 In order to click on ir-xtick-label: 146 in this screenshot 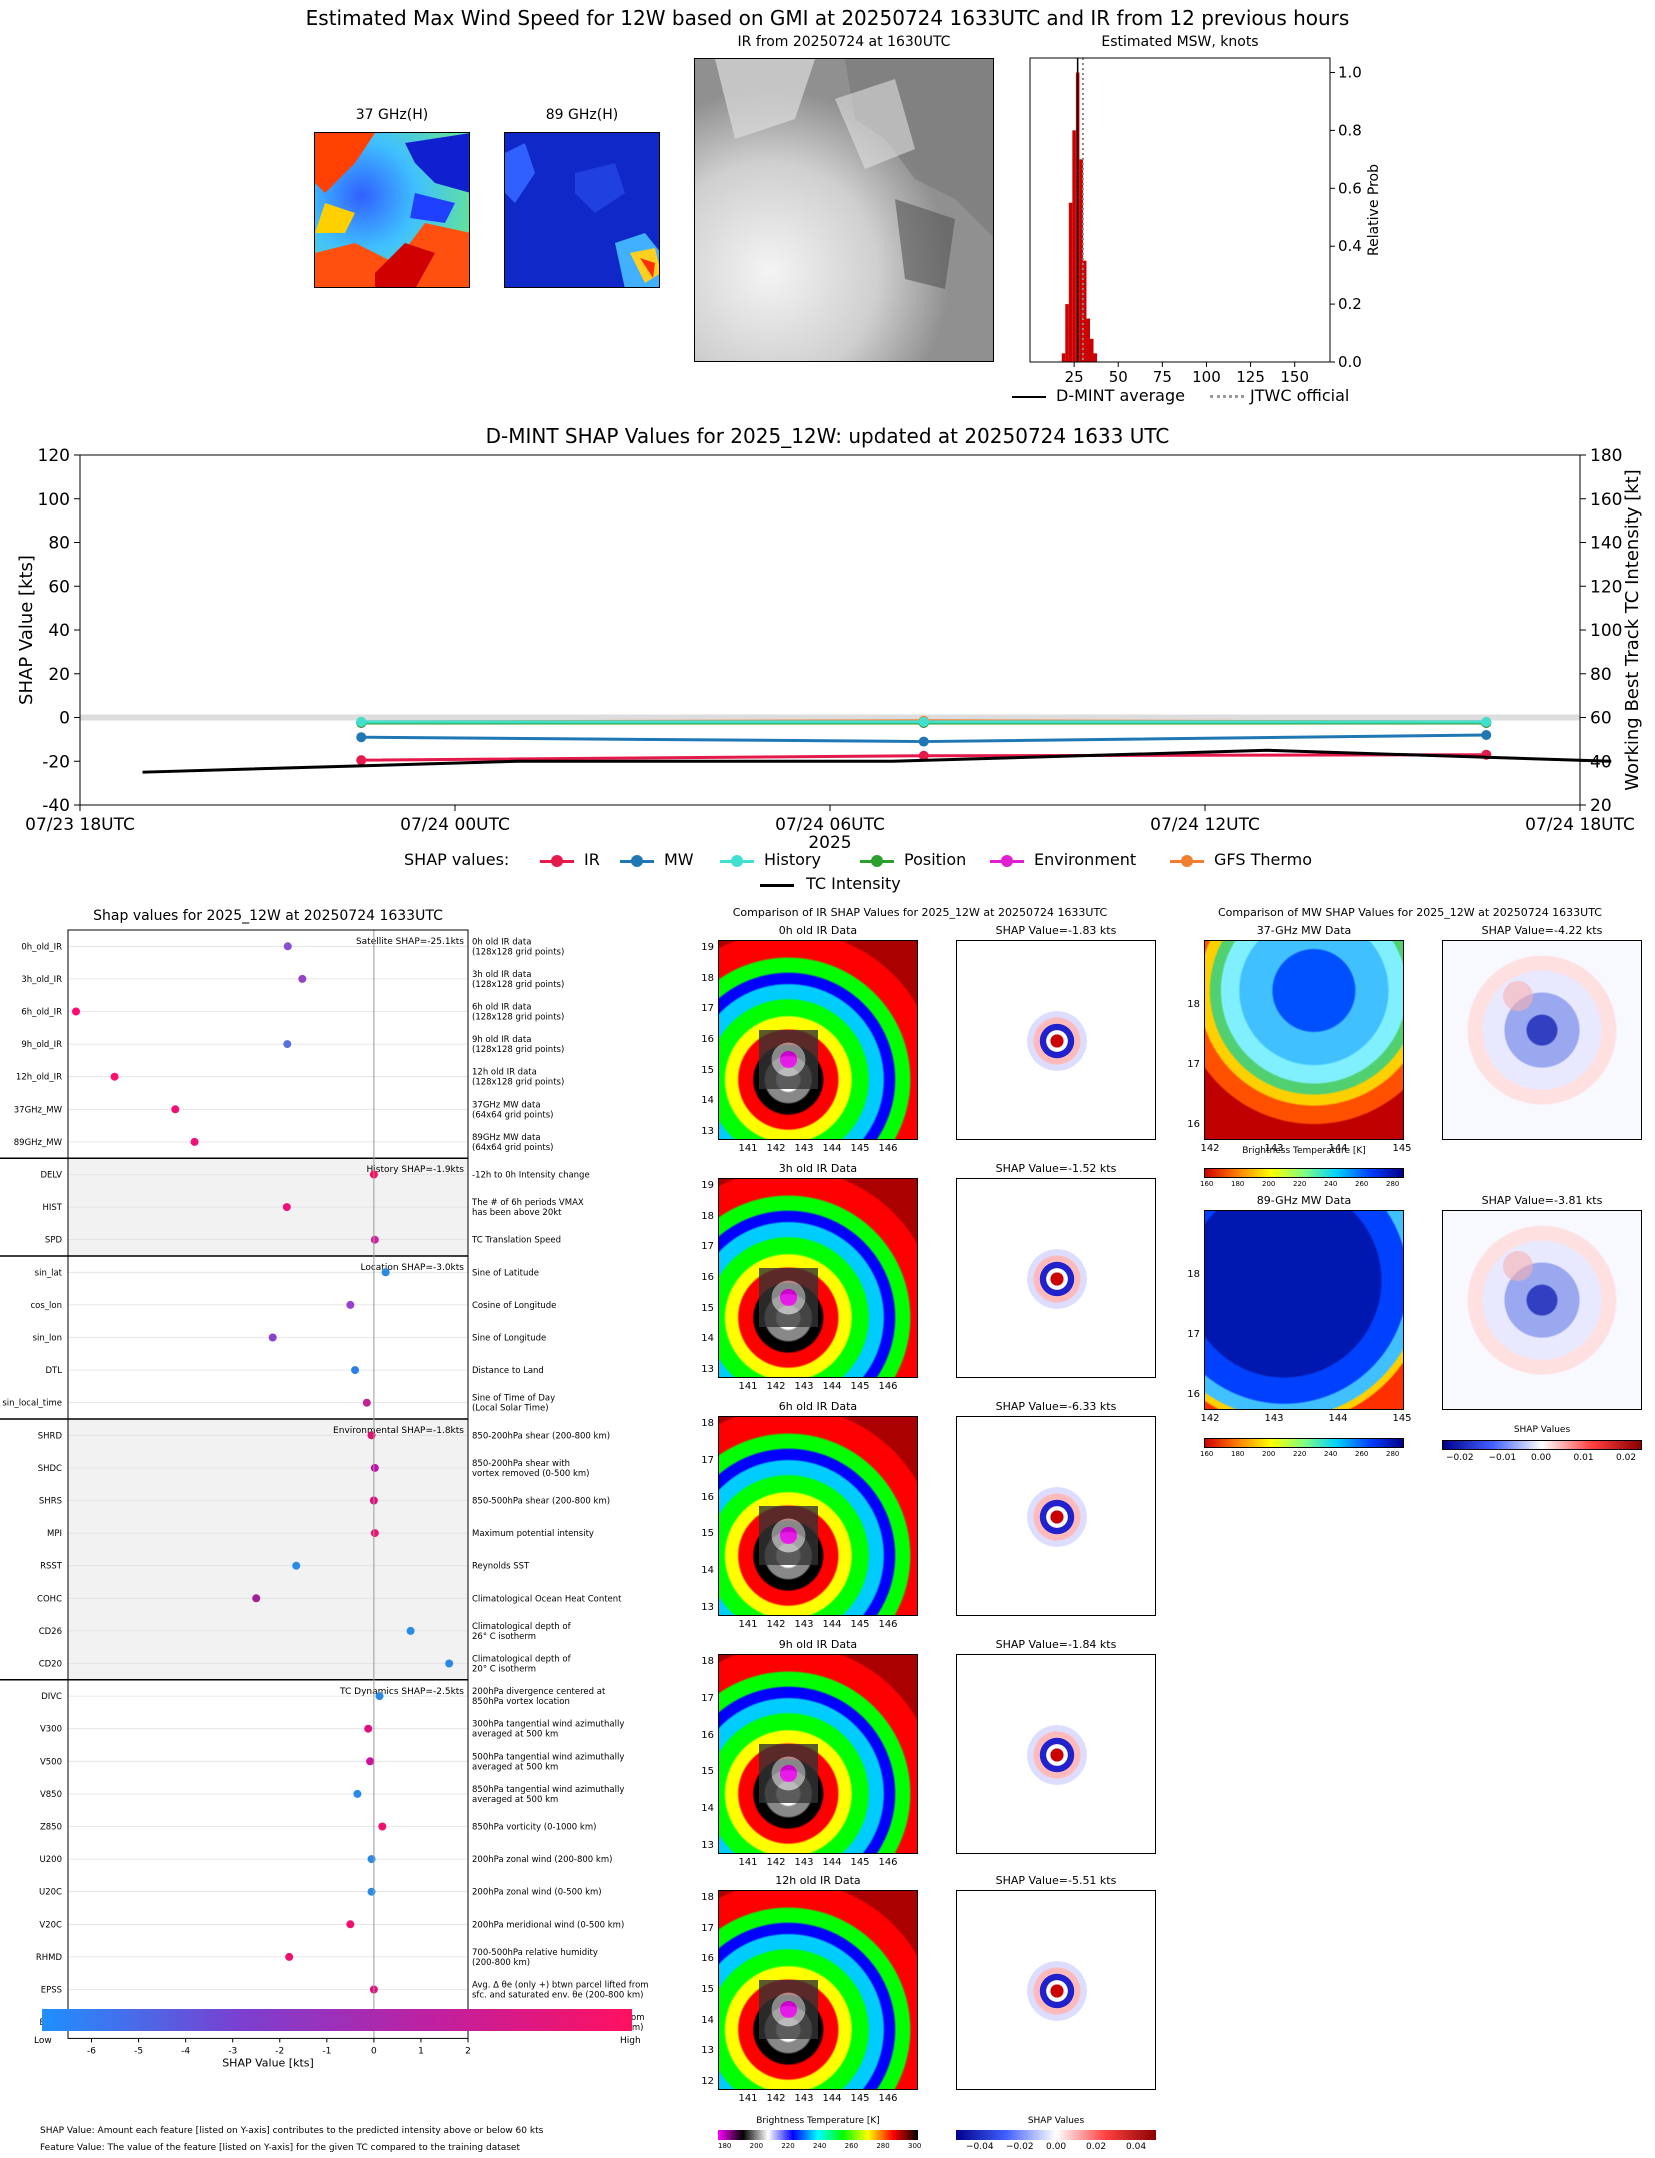, I will do `click(888, 1386)`.